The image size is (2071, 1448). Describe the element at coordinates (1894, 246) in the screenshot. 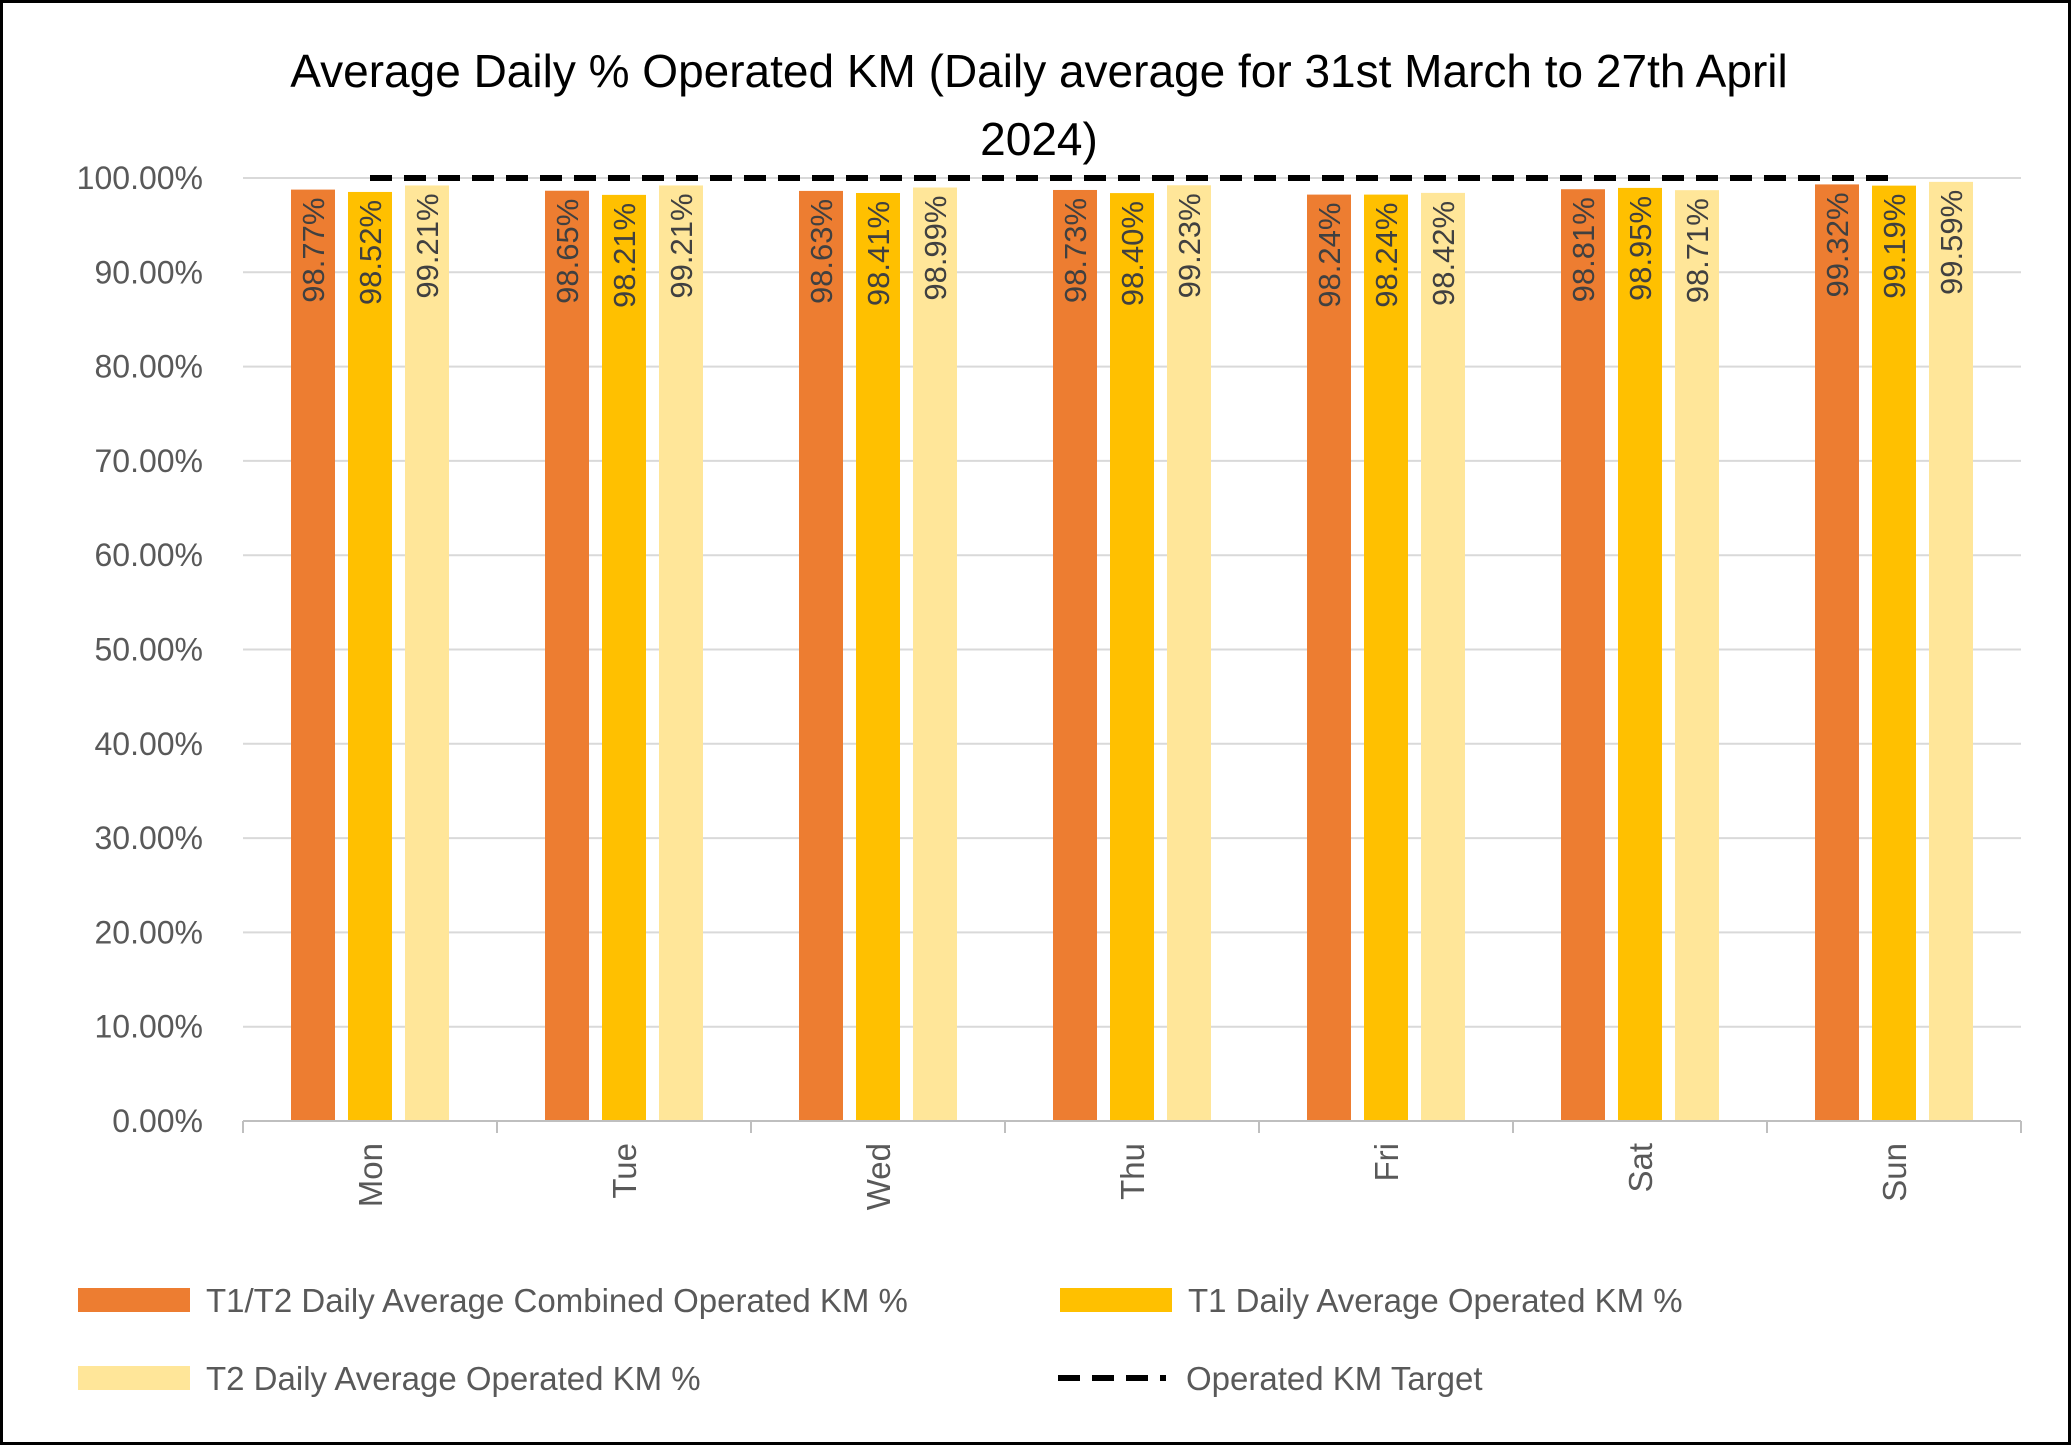

I see `data-label: 99.19%` at that location.